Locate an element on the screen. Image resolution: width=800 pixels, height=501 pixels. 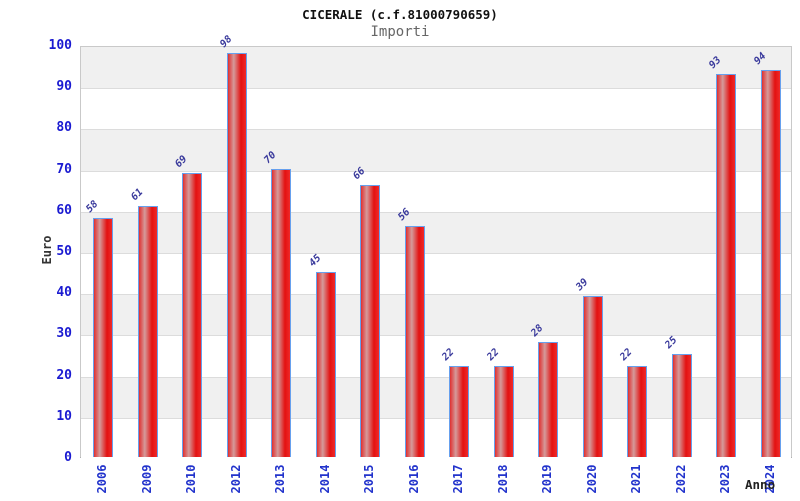
bar-2016 is located at coordinates (414, 341).